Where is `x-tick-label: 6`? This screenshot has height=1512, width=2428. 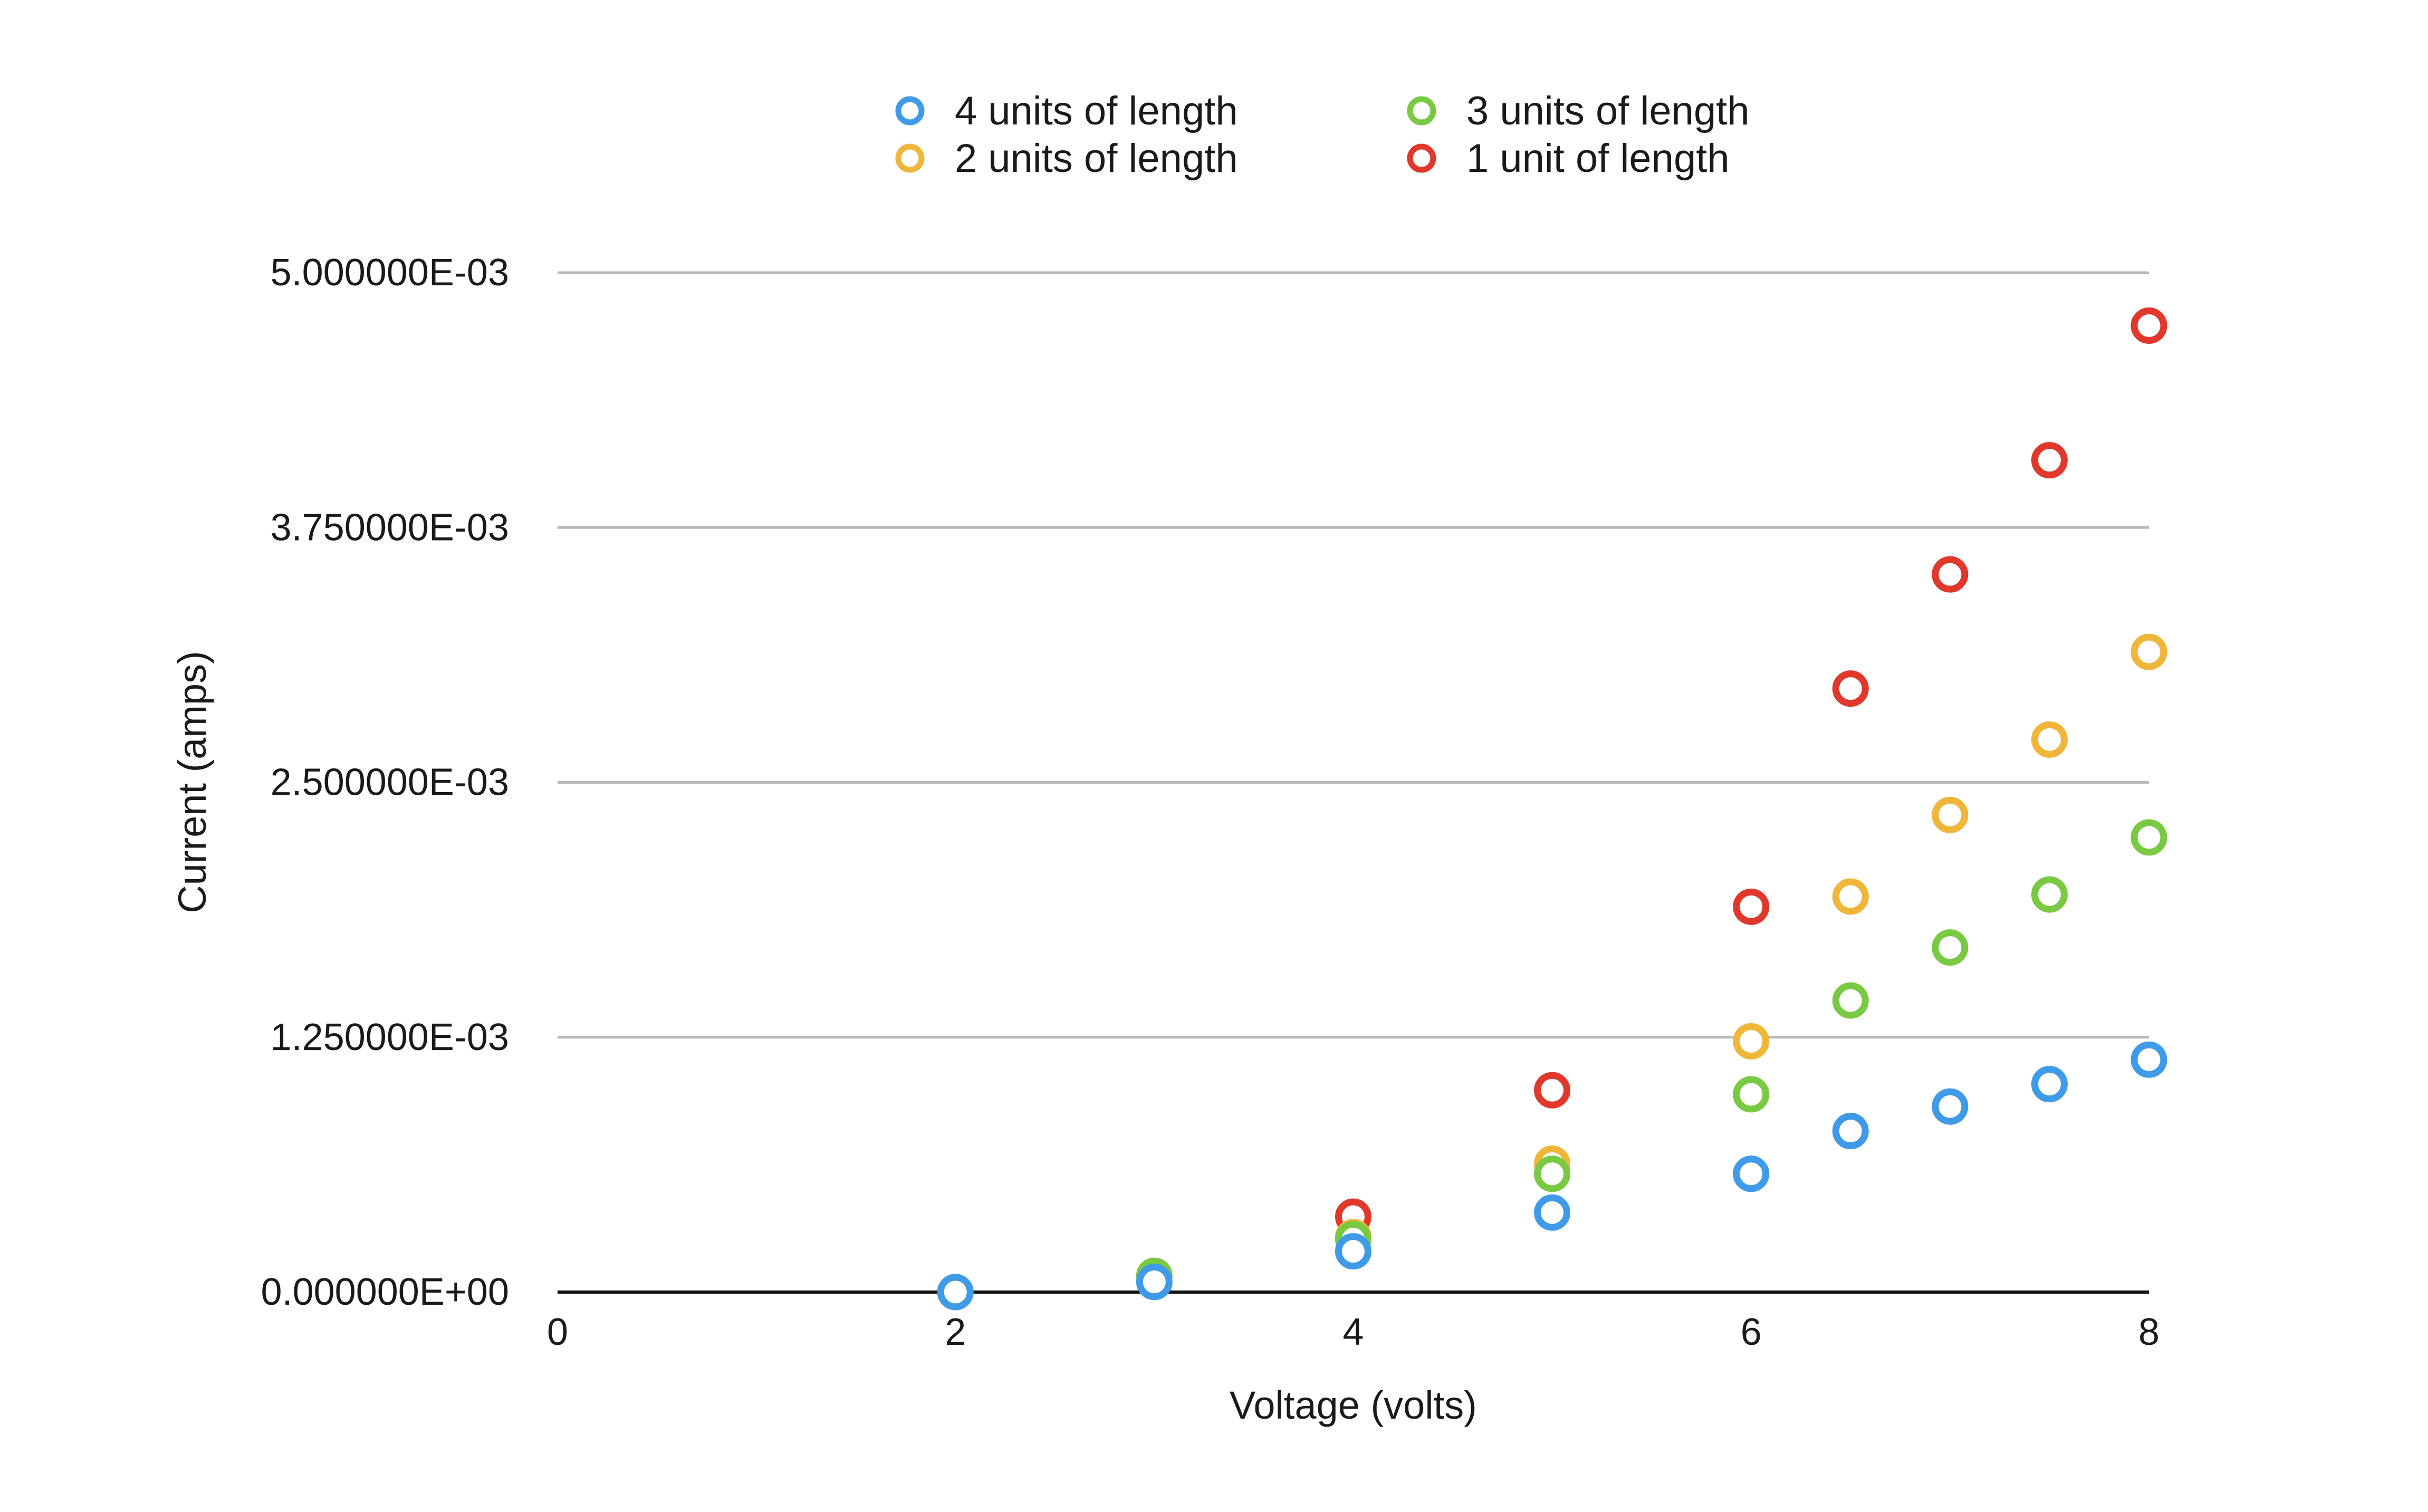 x-tick-label: 6 is located at coordinates (1751, 1332).